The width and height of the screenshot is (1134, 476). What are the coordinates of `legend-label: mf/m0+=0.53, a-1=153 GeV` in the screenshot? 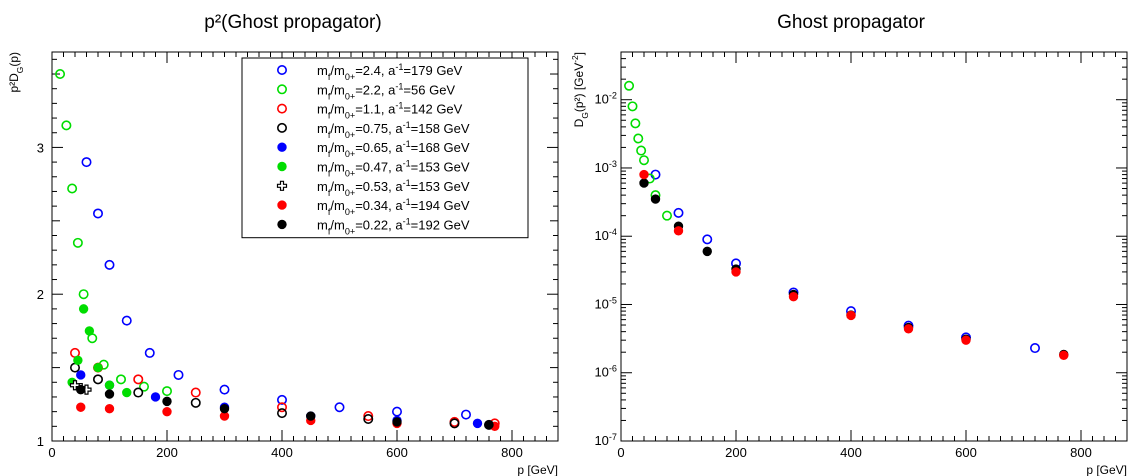 It's located at (393, 188).